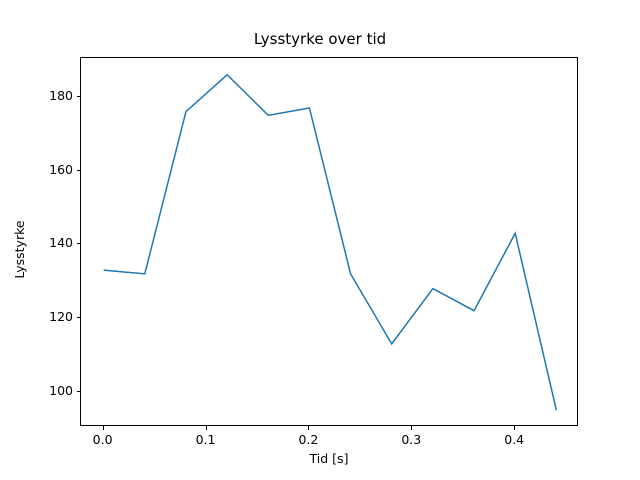  I want to click on y-tick-label: 140, so click(61, 243).